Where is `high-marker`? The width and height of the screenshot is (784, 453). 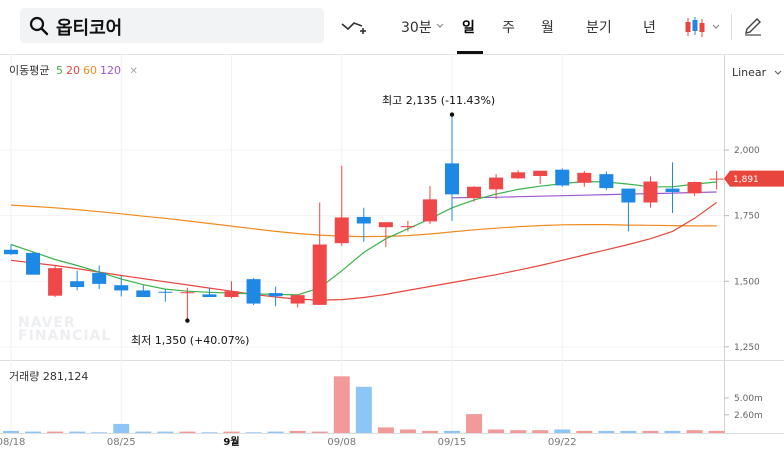 high-marker is located at coordinates (452, 114).